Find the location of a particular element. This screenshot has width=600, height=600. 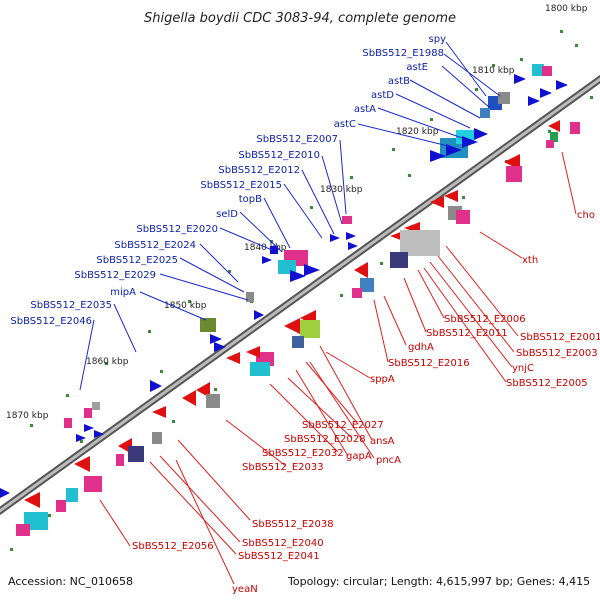

gene-label-forward: SbBS512_E2020 is located at coordinates (177, 229).